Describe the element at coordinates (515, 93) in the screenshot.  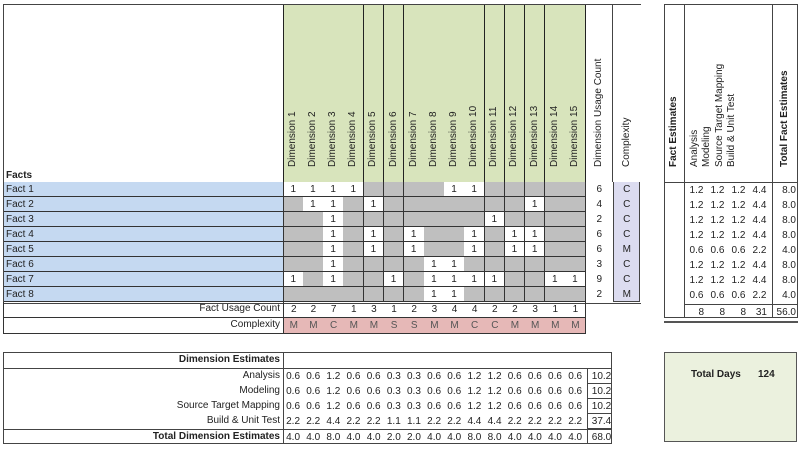
I see `dimension-header-12: Dimension 12` at that location.